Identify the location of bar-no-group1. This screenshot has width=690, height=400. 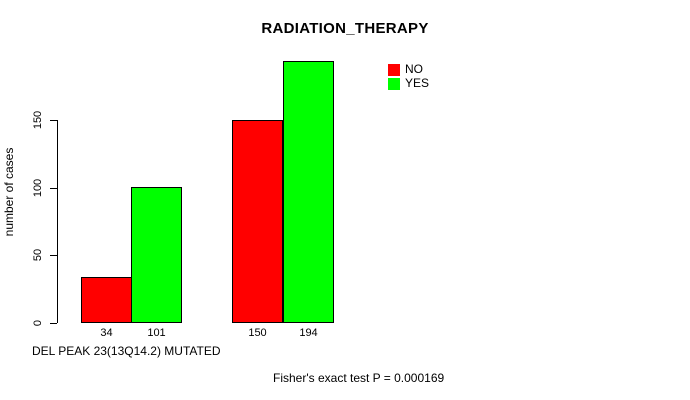
(106, 300).